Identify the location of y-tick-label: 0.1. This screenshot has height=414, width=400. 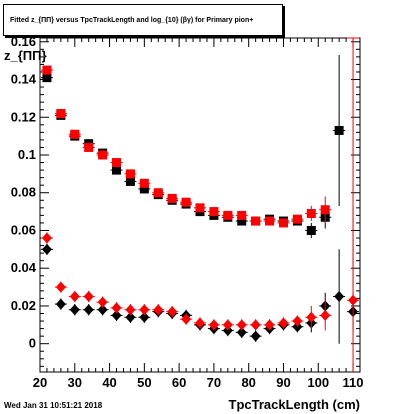
(27, 154).